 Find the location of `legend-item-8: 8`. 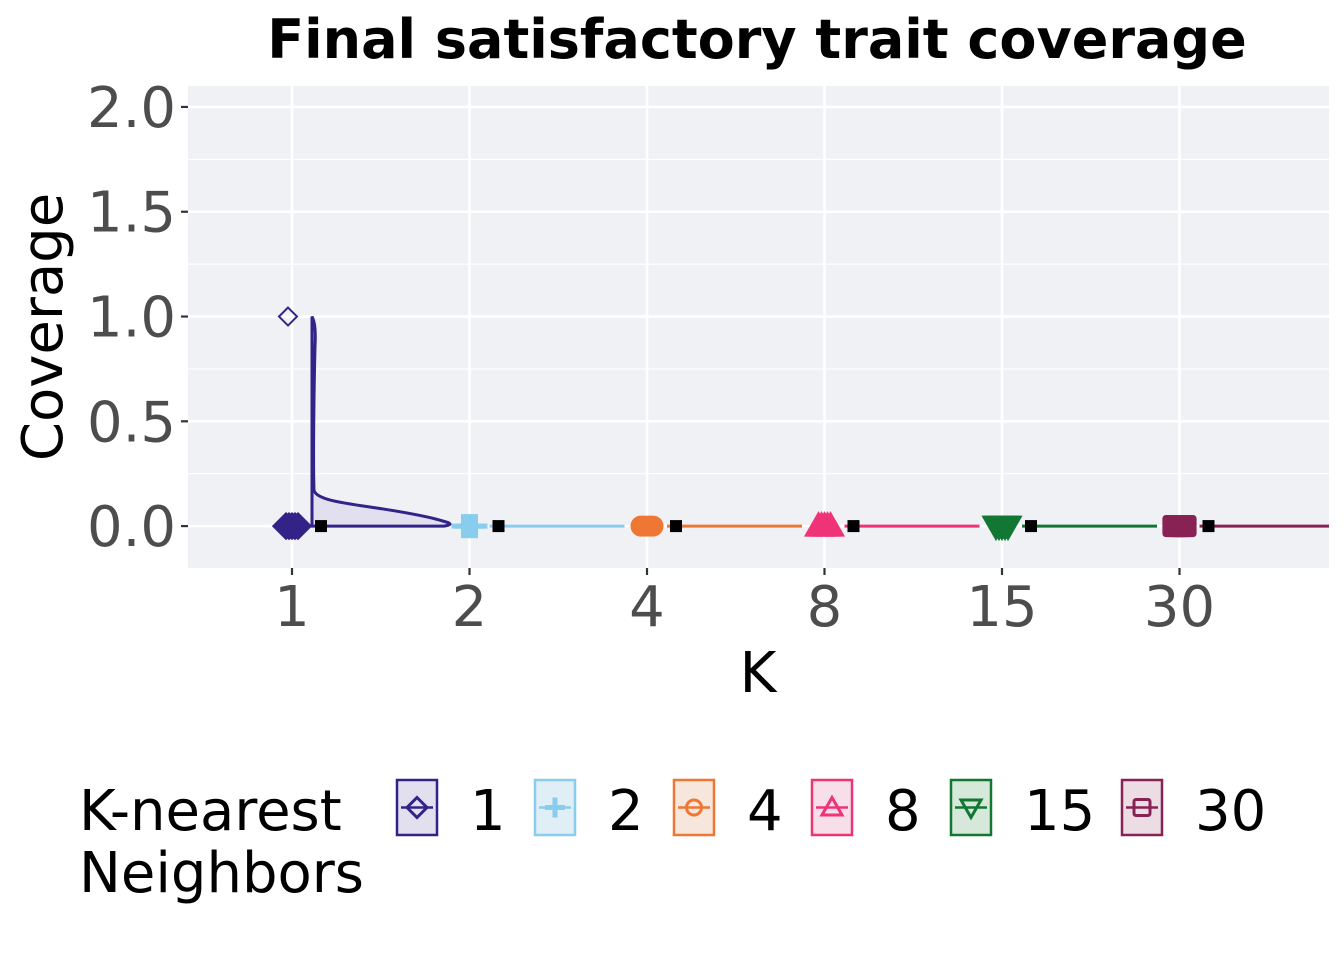

legend-item-8: 8 is located at coordinates (865, 811).